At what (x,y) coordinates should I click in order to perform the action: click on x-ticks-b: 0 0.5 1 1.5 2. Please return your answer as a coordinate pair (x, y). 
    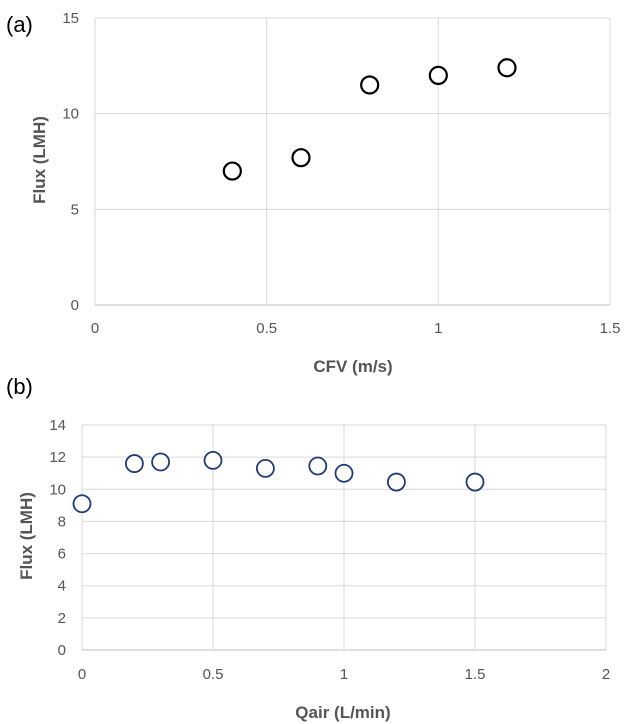
    Looking at the image, I should click on (344, 674).